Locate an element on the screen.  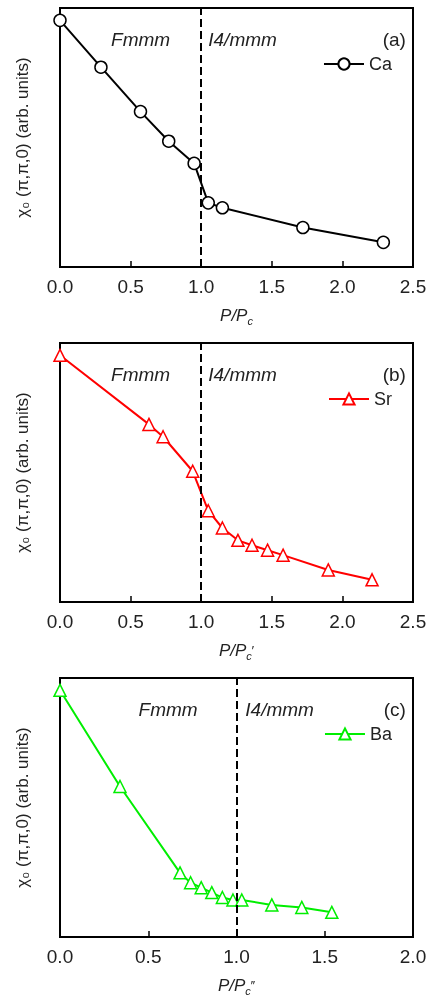
legend-label: Ba is located at coordinates (381, 734).